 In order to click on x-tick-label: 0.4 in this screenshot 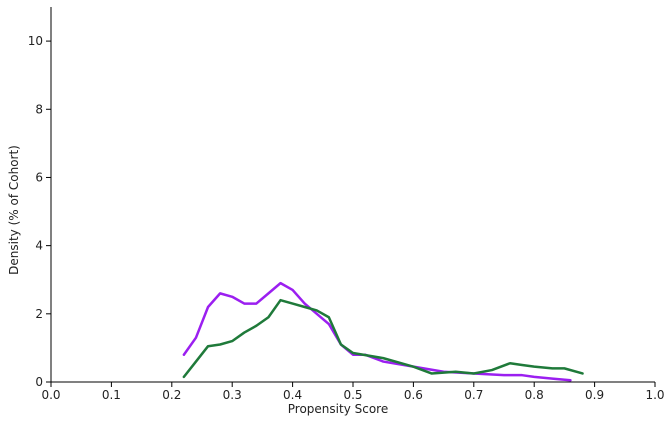, I will do `click(292, 395)`.